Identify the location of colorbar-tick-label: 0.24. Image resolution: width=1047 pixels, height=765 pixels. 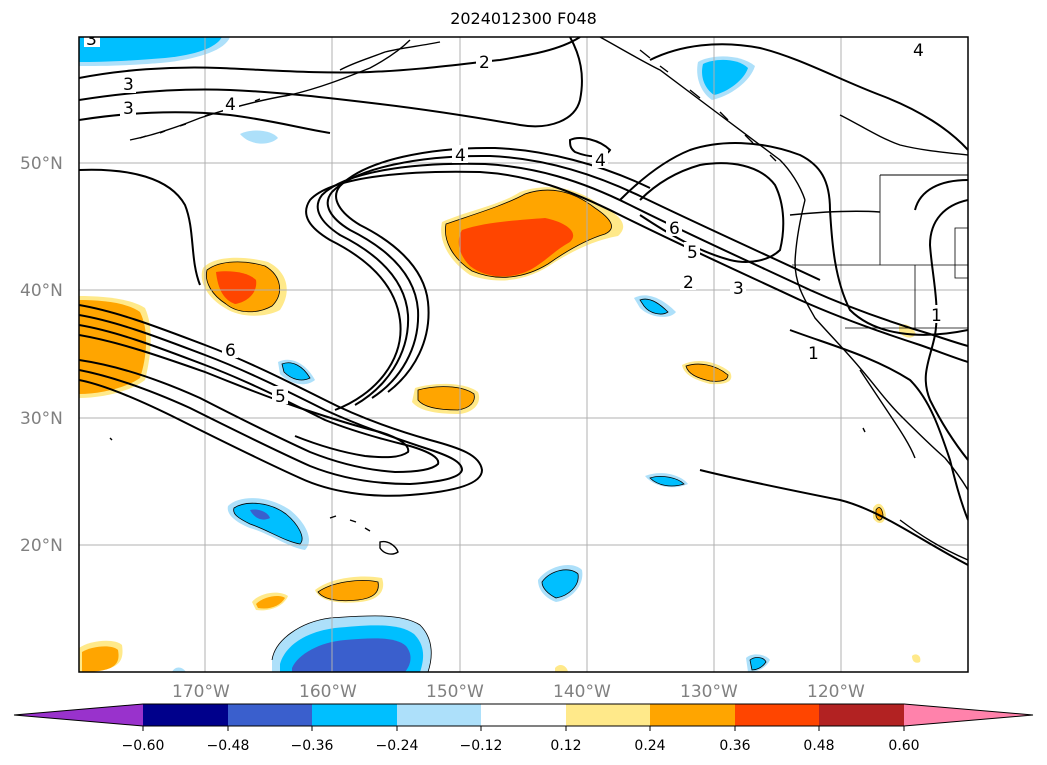
(649, 746).